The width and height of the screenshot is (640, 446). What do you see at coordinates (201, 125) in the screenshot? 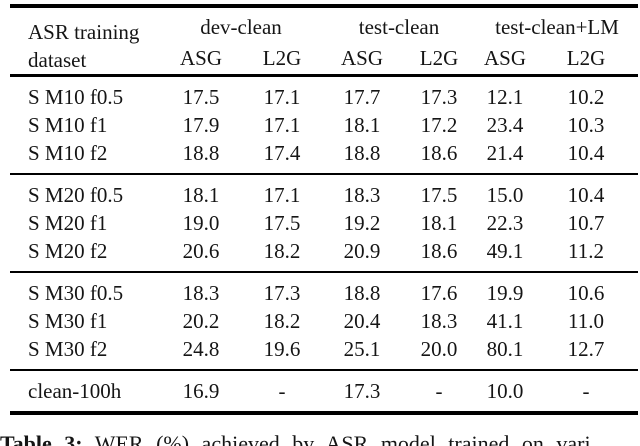
I see `wer-value: 17.9` at bounding box center [201, 125].